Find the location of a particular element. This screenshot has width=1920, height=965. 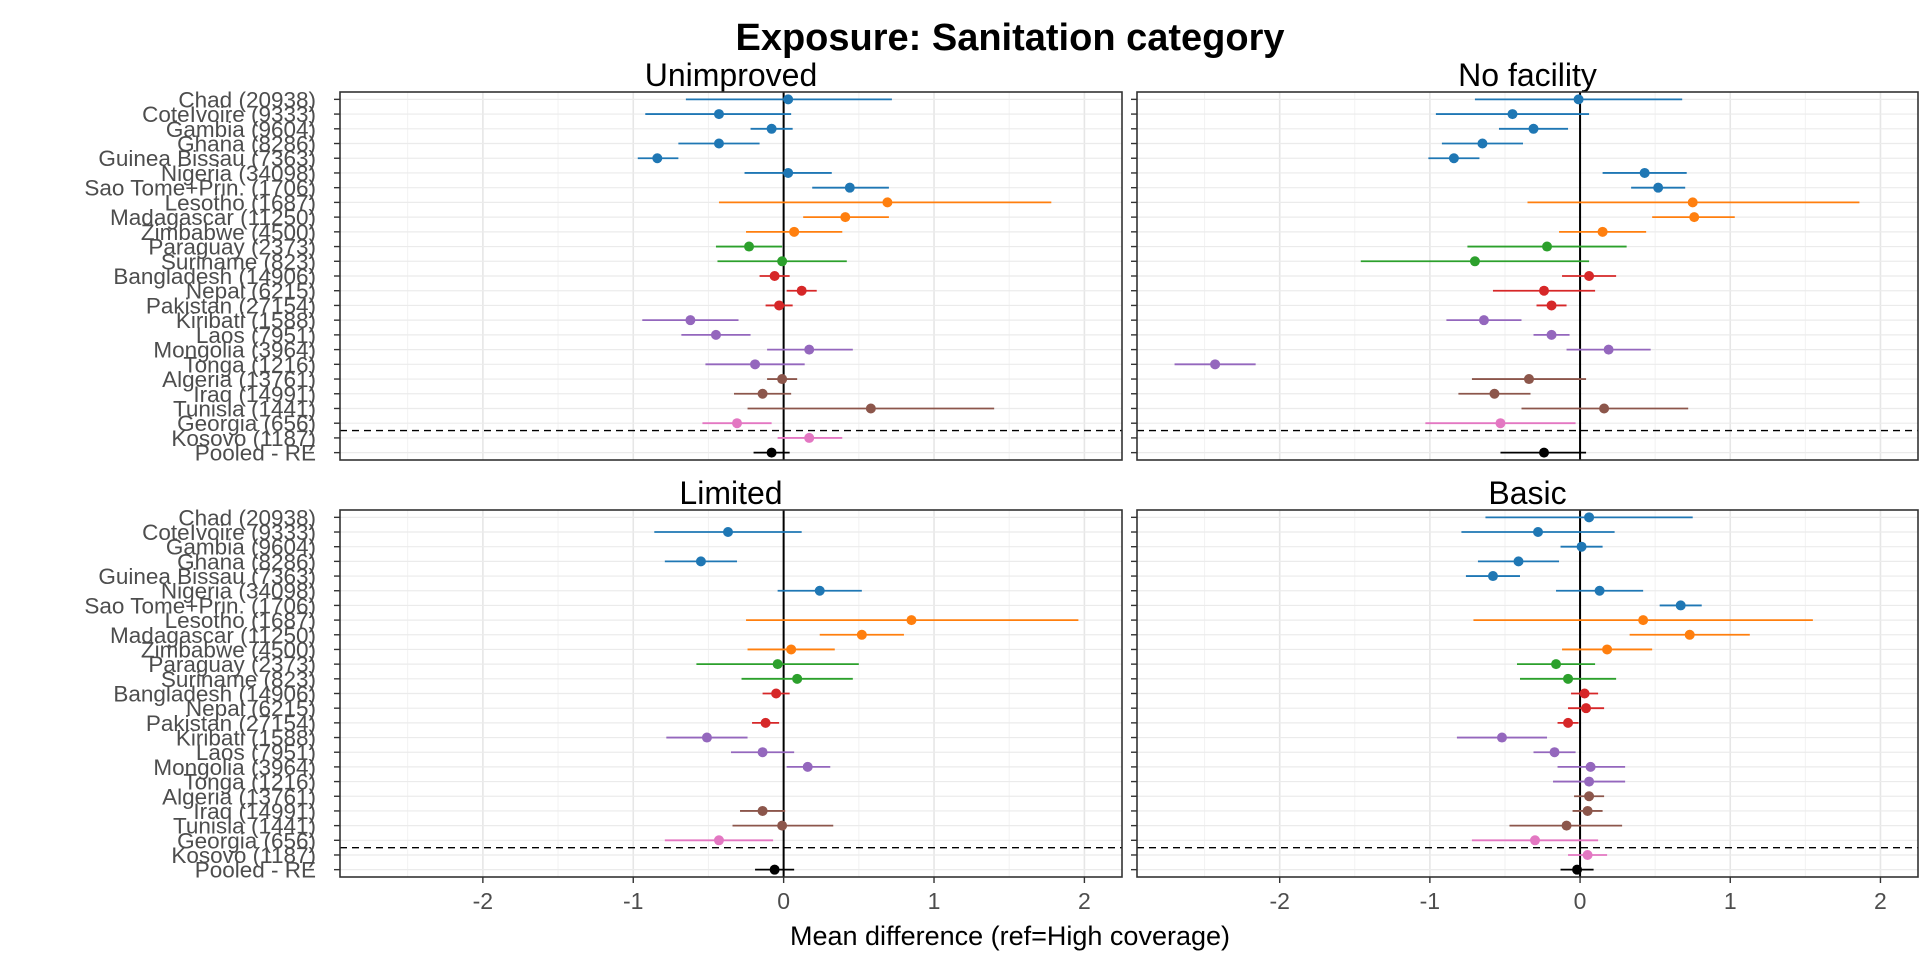

x-axis-label: Mean difference (ref=High coverage) is located at coordinates (1010, 936).